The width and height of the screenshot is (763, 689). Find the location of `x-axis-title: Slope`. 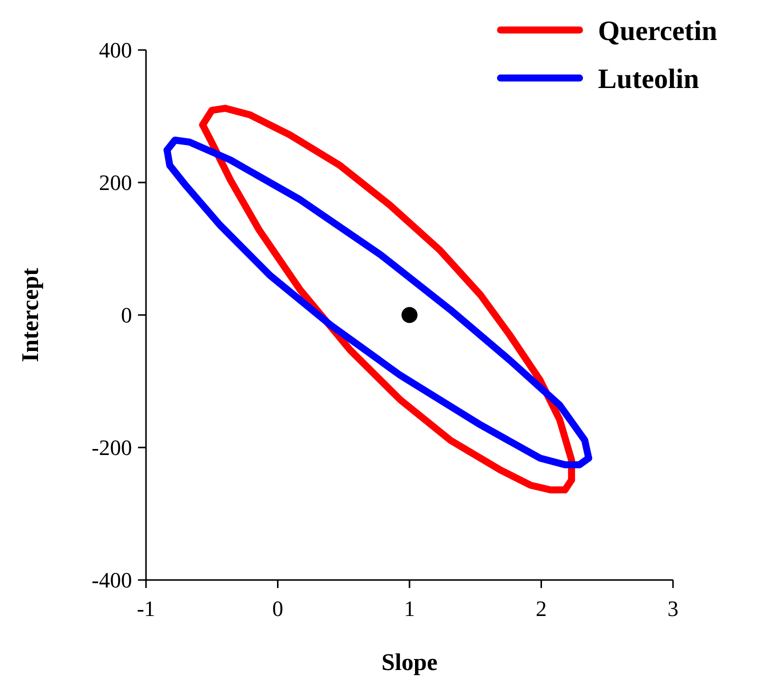

x-axis-title: Slope is located at coordinates (409, 663).